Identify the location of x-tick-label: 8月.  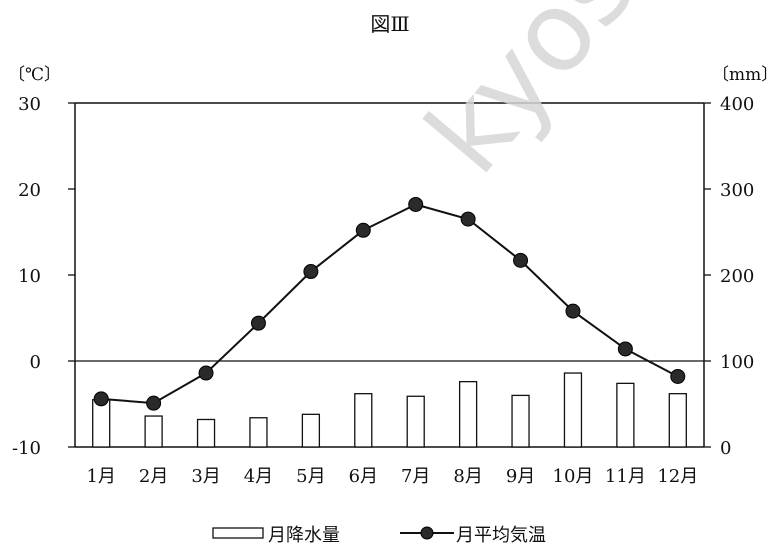
(467, 476).